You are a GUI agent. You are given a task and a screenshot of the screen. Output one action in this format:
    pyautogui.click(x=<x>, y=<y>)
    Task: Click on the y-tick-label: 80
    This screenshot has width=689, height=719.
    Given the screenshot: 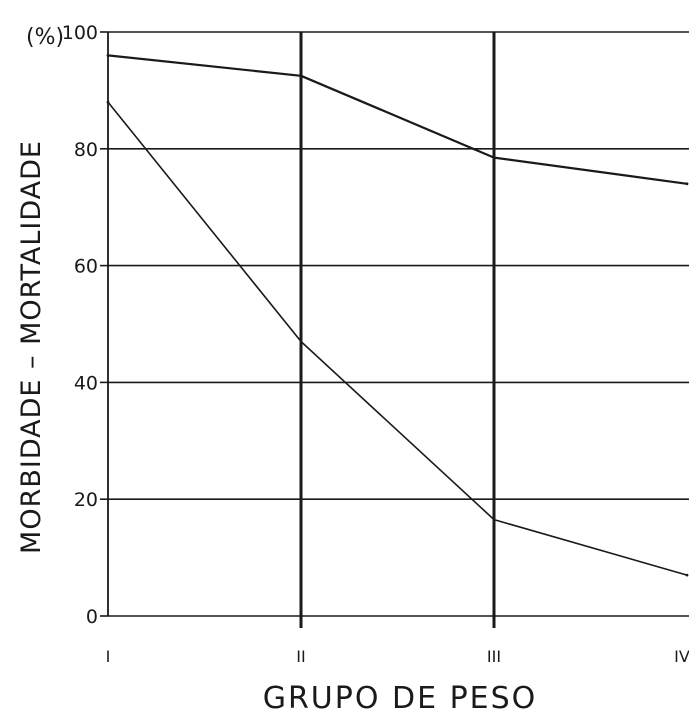 What is the action you would take?
    pyautogui.click(x=86, y=150)
    